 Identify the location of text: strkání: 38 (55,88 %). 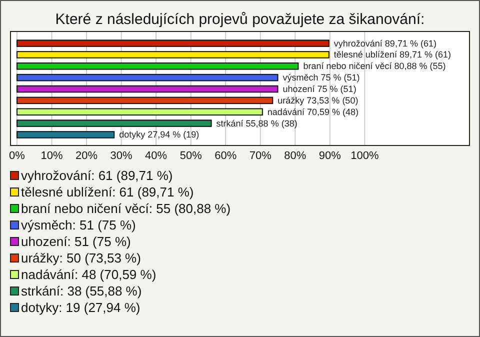
(81, 291).